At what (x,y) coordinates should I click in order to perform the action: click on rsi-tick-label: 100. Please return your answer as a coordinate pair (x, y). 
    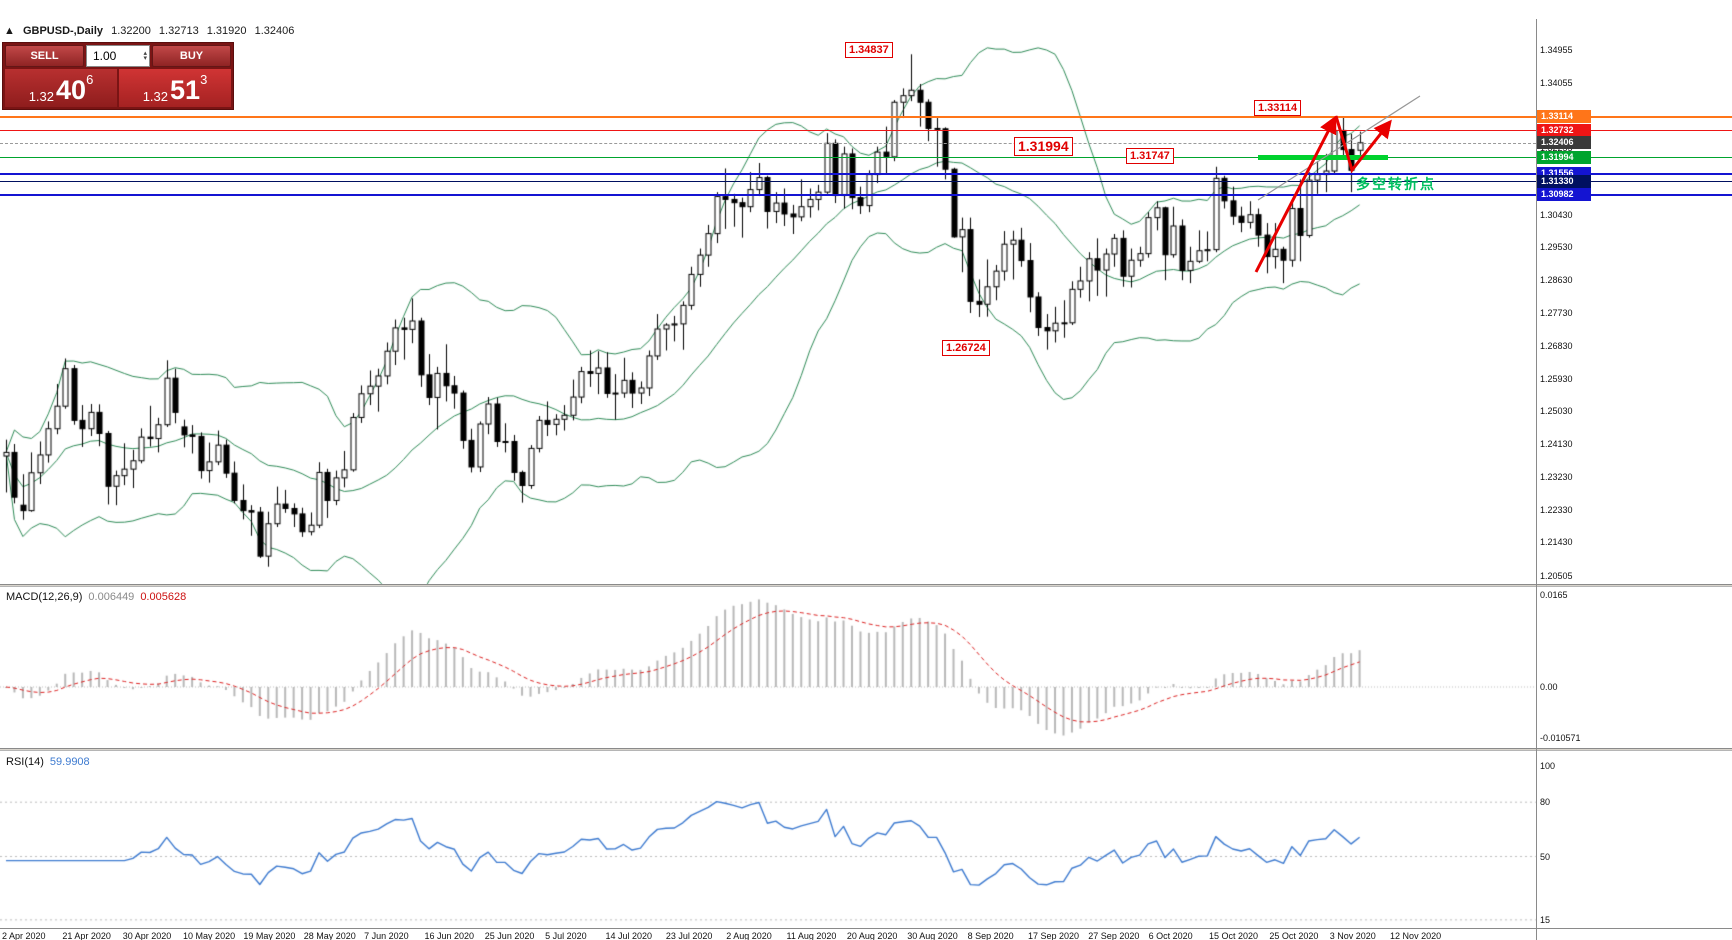
    Looking at the image, I should click on (1548, 766).